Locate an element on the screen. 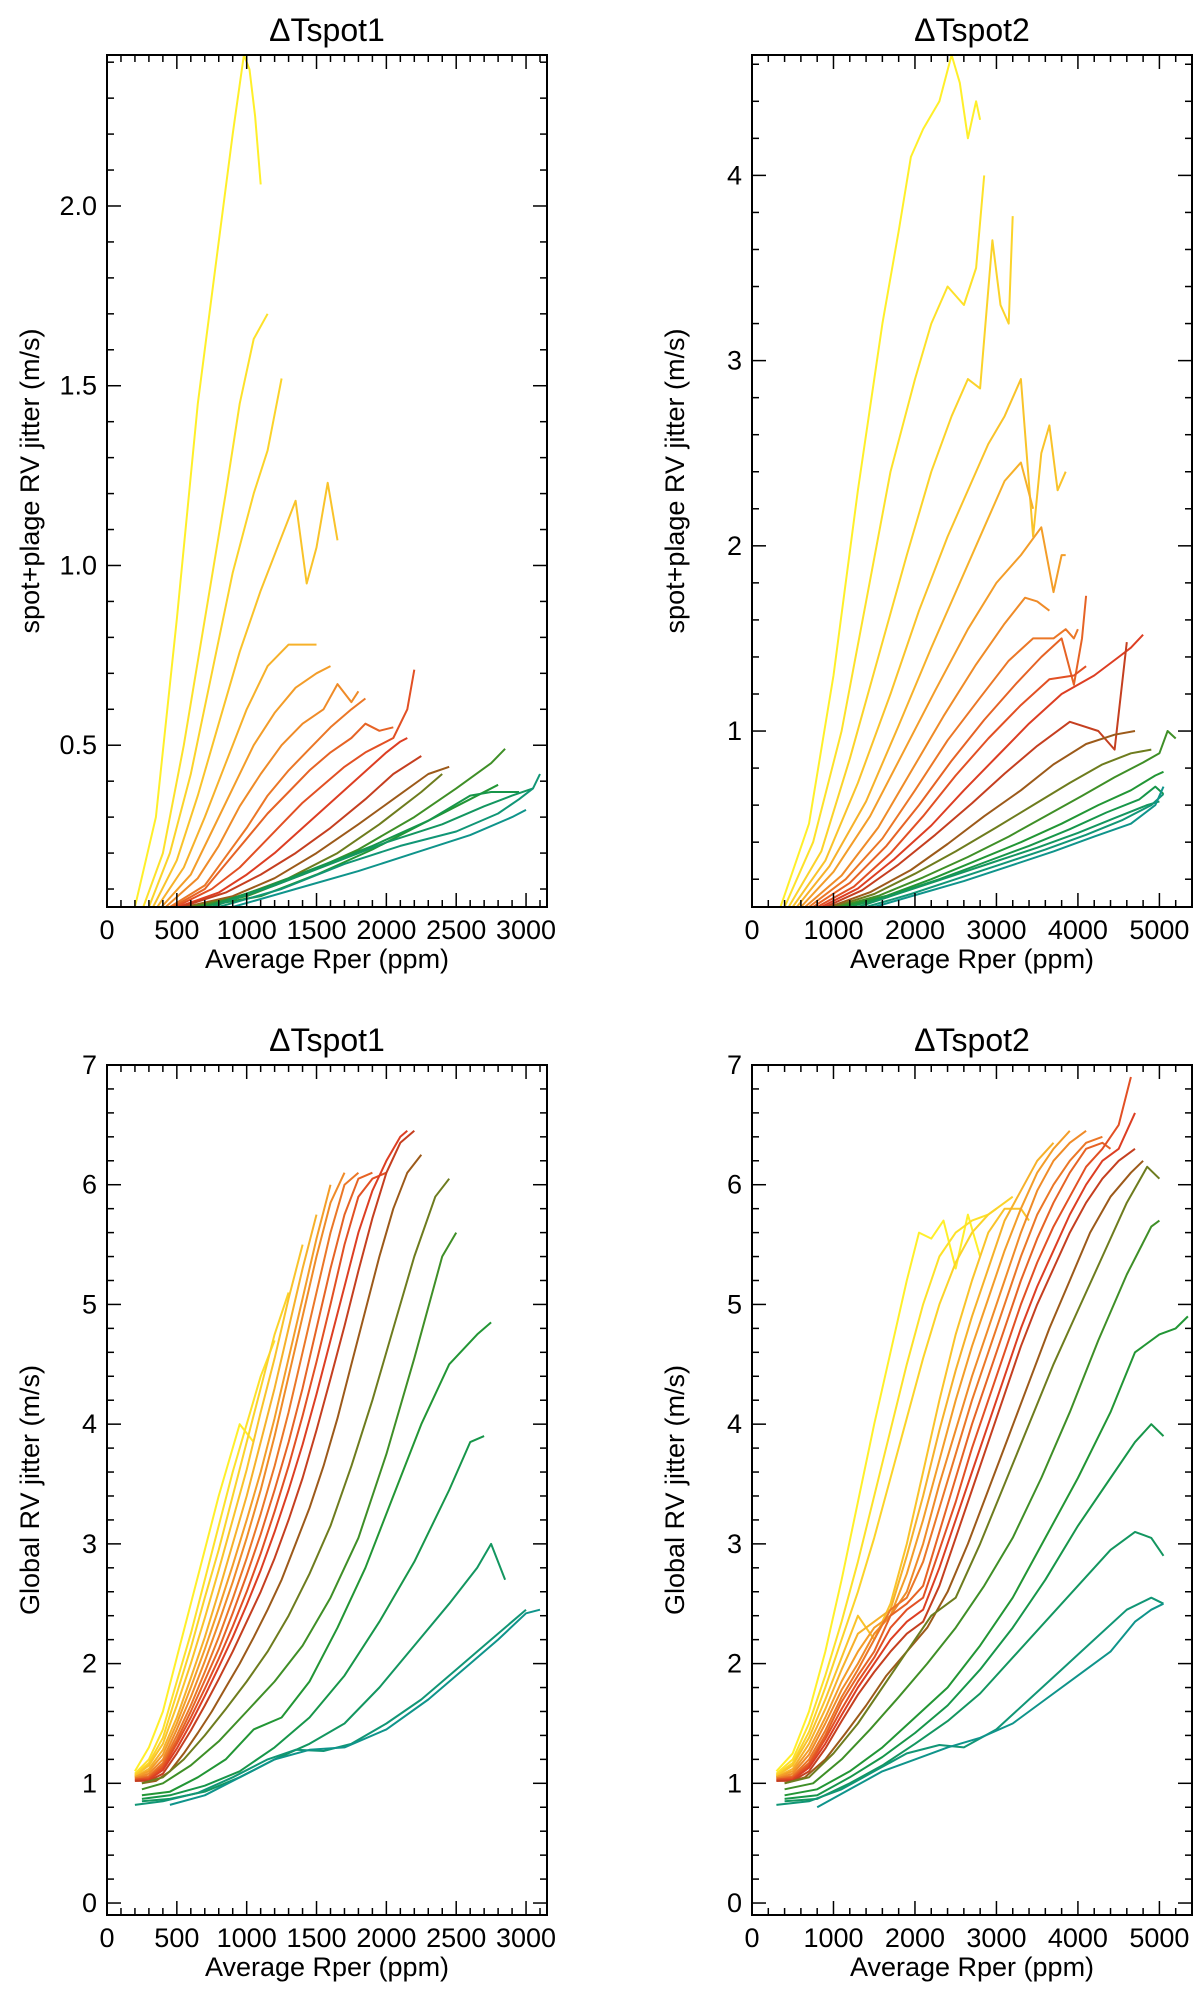 Image resolution: width=1200 pixels, height=1992 pixels. x-tick-label: 4000 is located at coordinates (1078, 930).